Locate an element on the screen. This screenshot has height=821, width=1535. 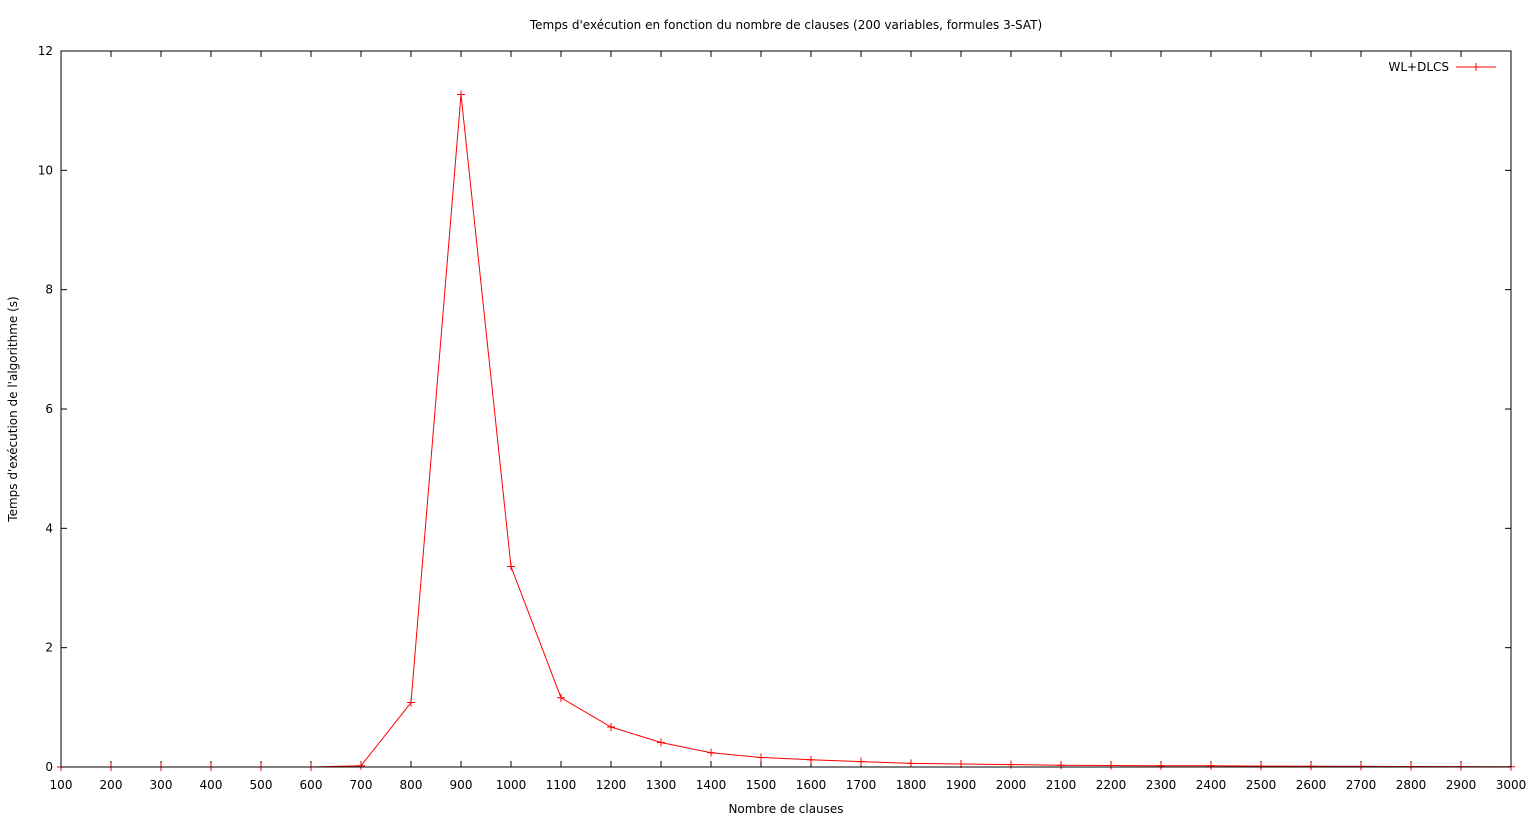
x-tick-label: 2700 is located at coordinates (1361, 785).